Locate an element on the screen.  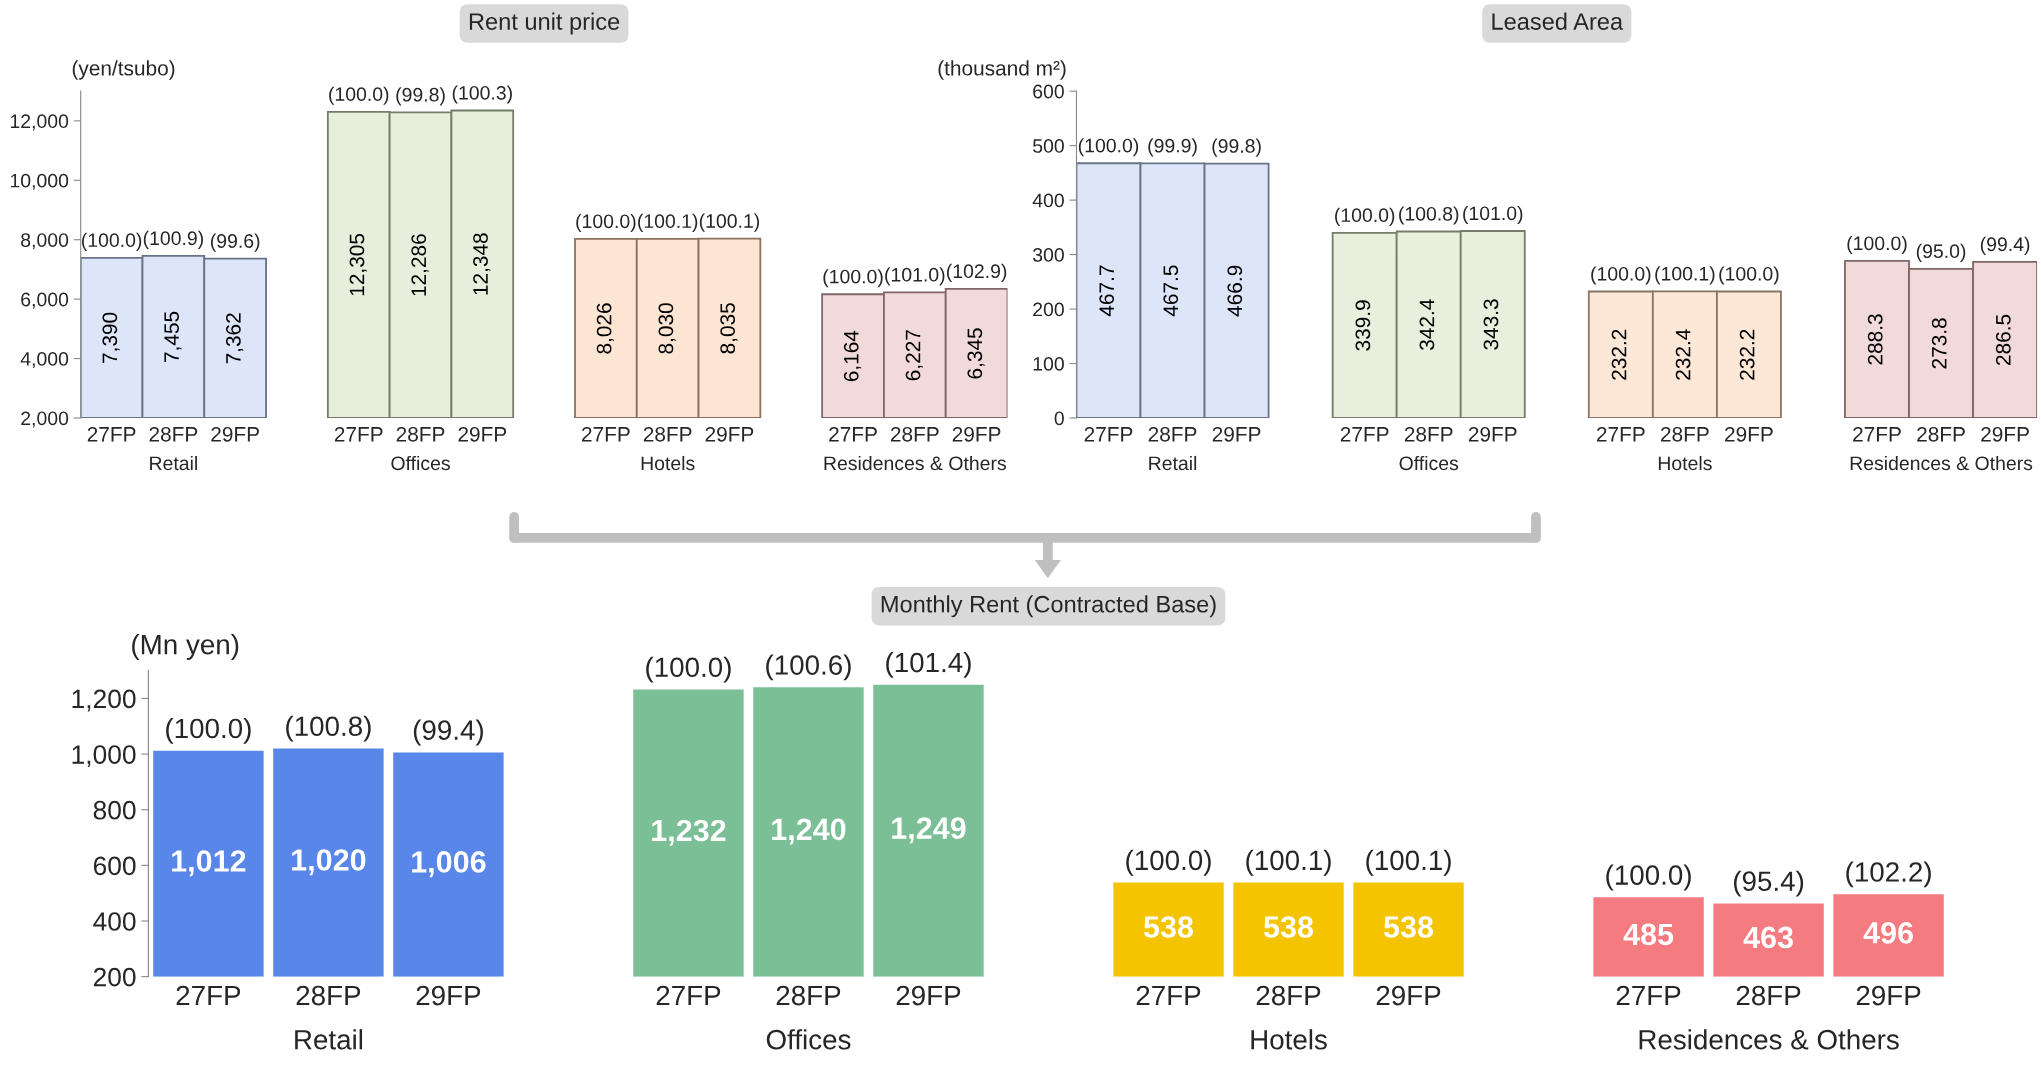
data-label: 1,020 is located at coordinates (329, 862).